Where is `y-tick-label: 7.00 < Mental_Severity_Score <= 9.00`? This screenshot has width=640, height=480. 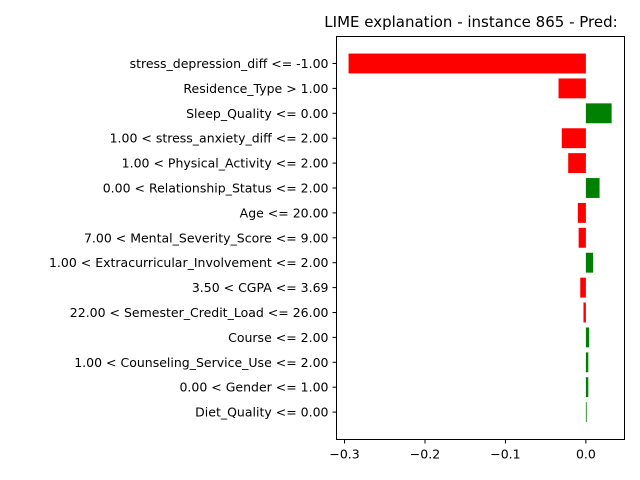
y-tick-label: 7.00 < Mental_Severity_Score <= 9.00 is located at coordinates (206, 237).